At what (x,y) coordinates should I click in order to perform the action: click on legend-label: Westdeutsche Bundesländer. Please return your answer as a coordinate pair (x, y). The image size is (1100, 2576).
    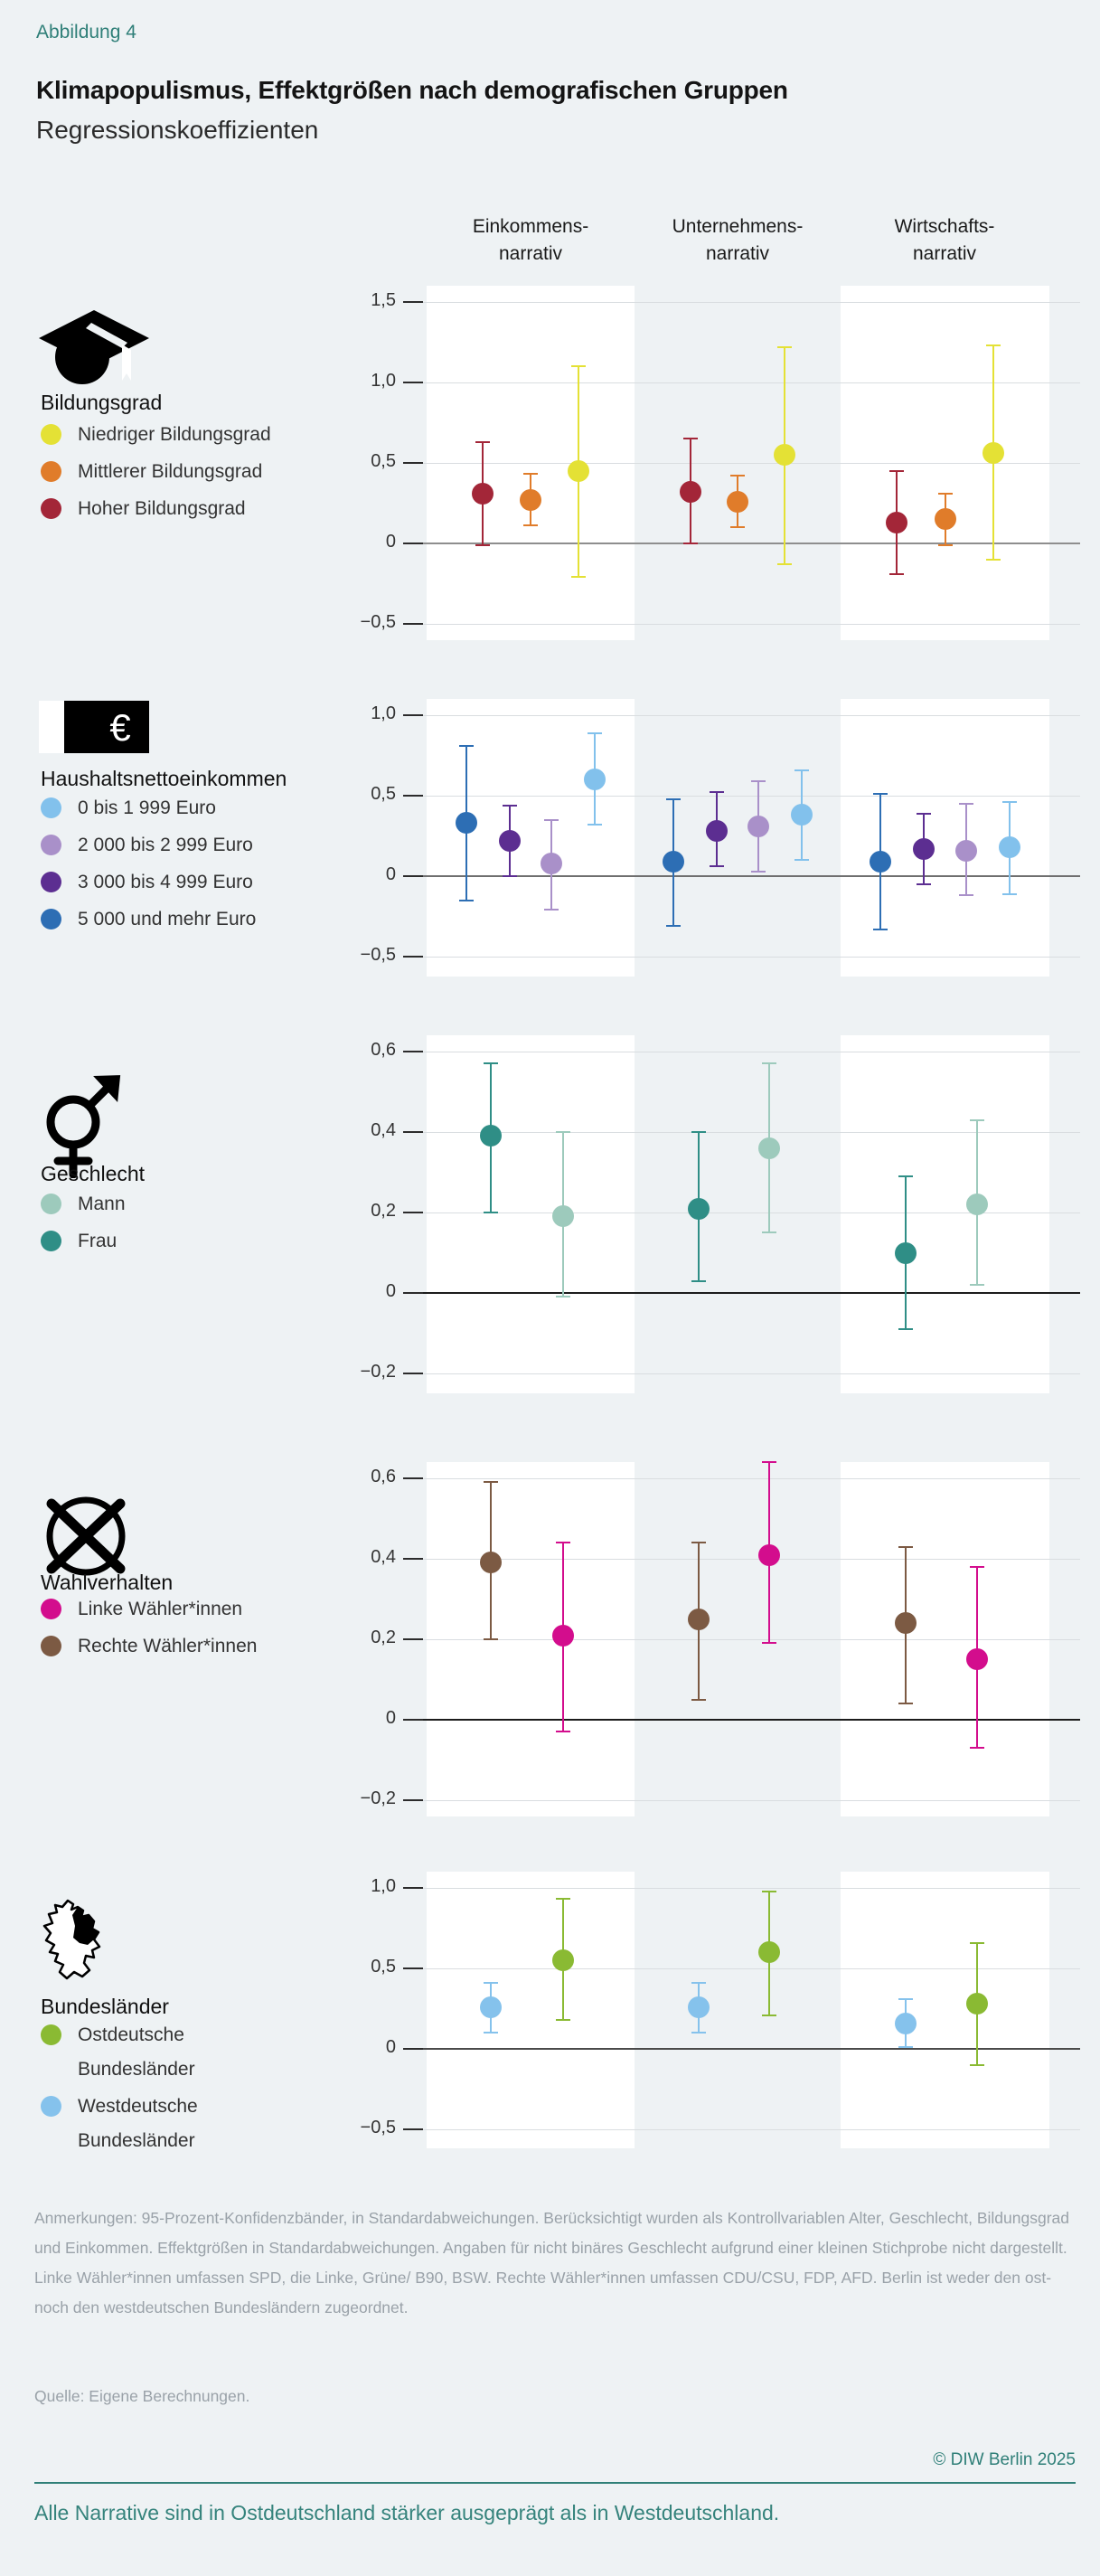
    Looking at the image, I should click on (138, 2123).